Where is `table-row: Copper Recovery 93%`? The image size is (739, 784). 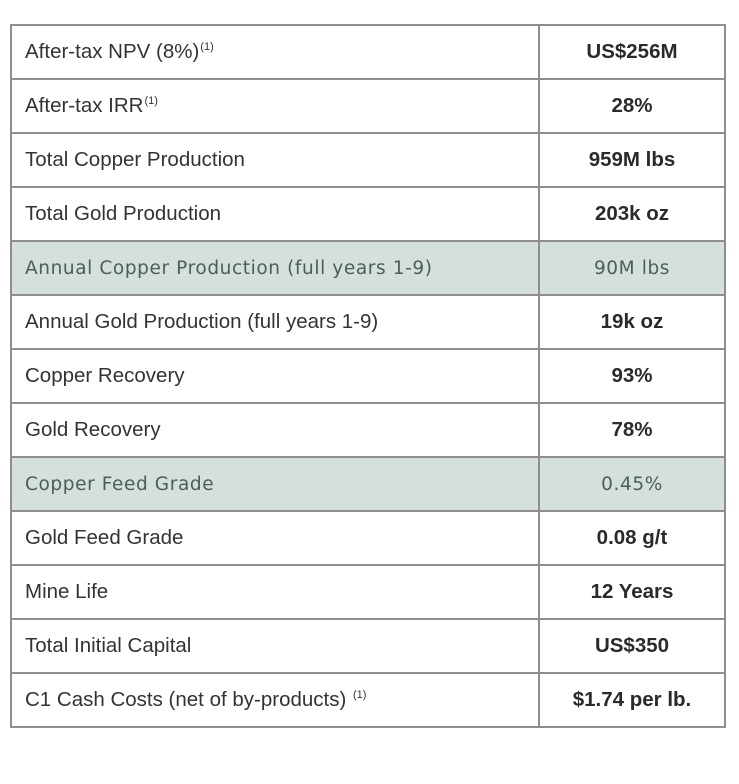
table-row: Copper Recovery 93% is located at coordinates (368, 376).